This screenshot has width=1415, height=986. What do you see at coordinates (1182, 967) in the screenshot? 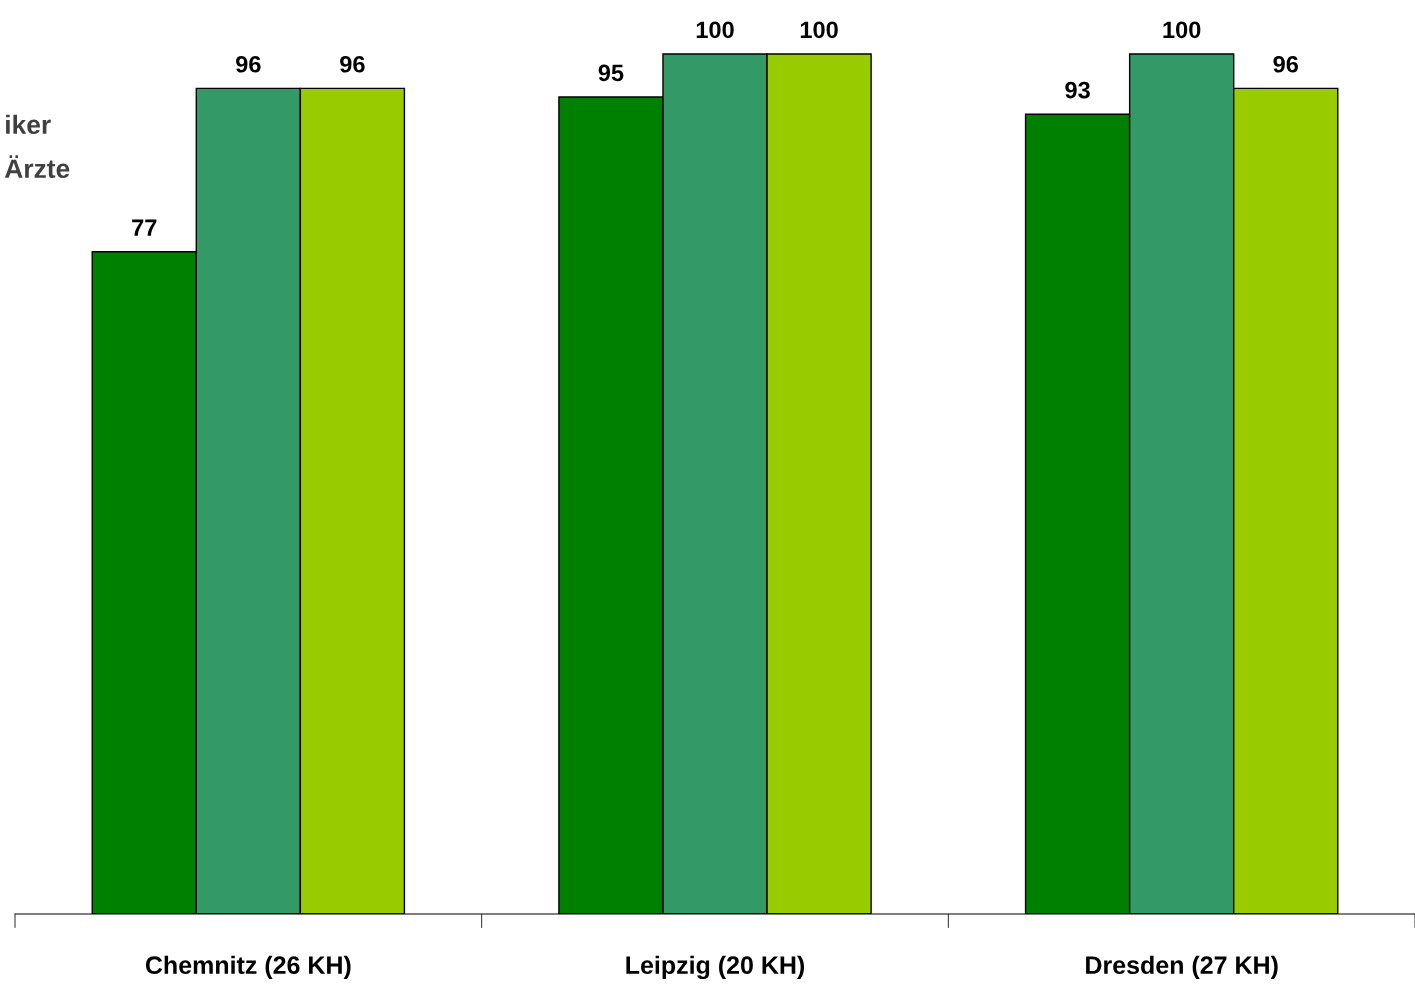
I see `x-tick-label: Dresden (27 KH)` at bounding box center [1182, 967].